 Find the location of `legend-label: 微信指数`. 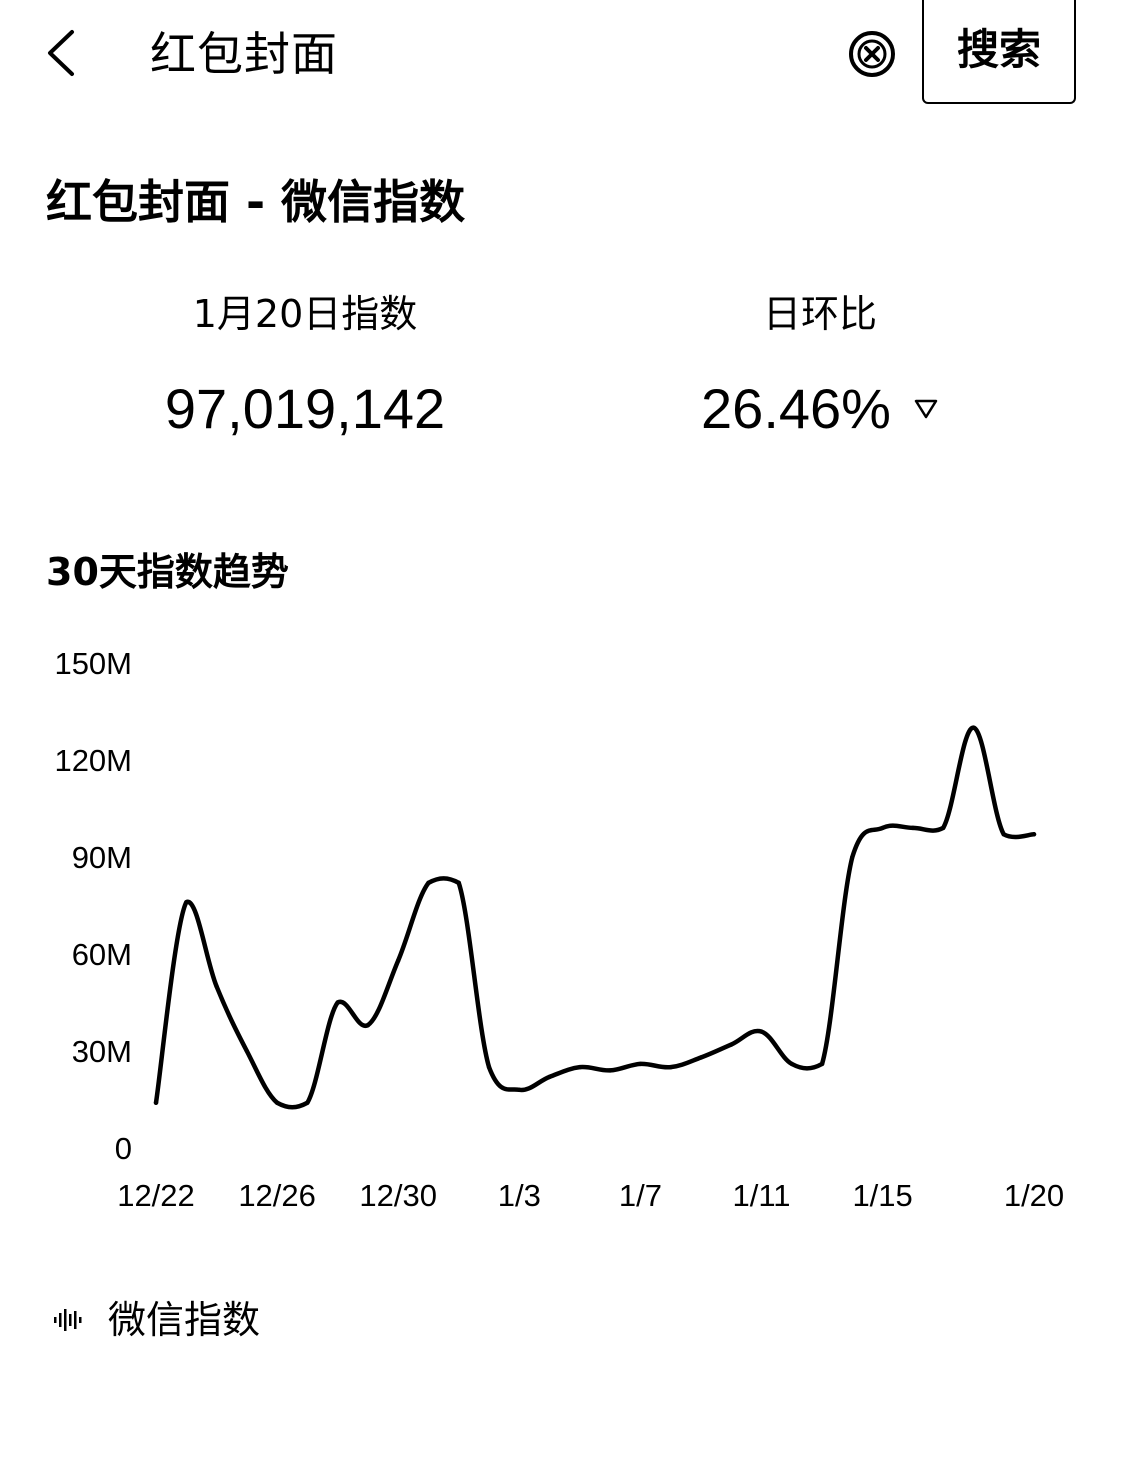

legend-label: 微信指数 is located at coordinates (184, 1320).